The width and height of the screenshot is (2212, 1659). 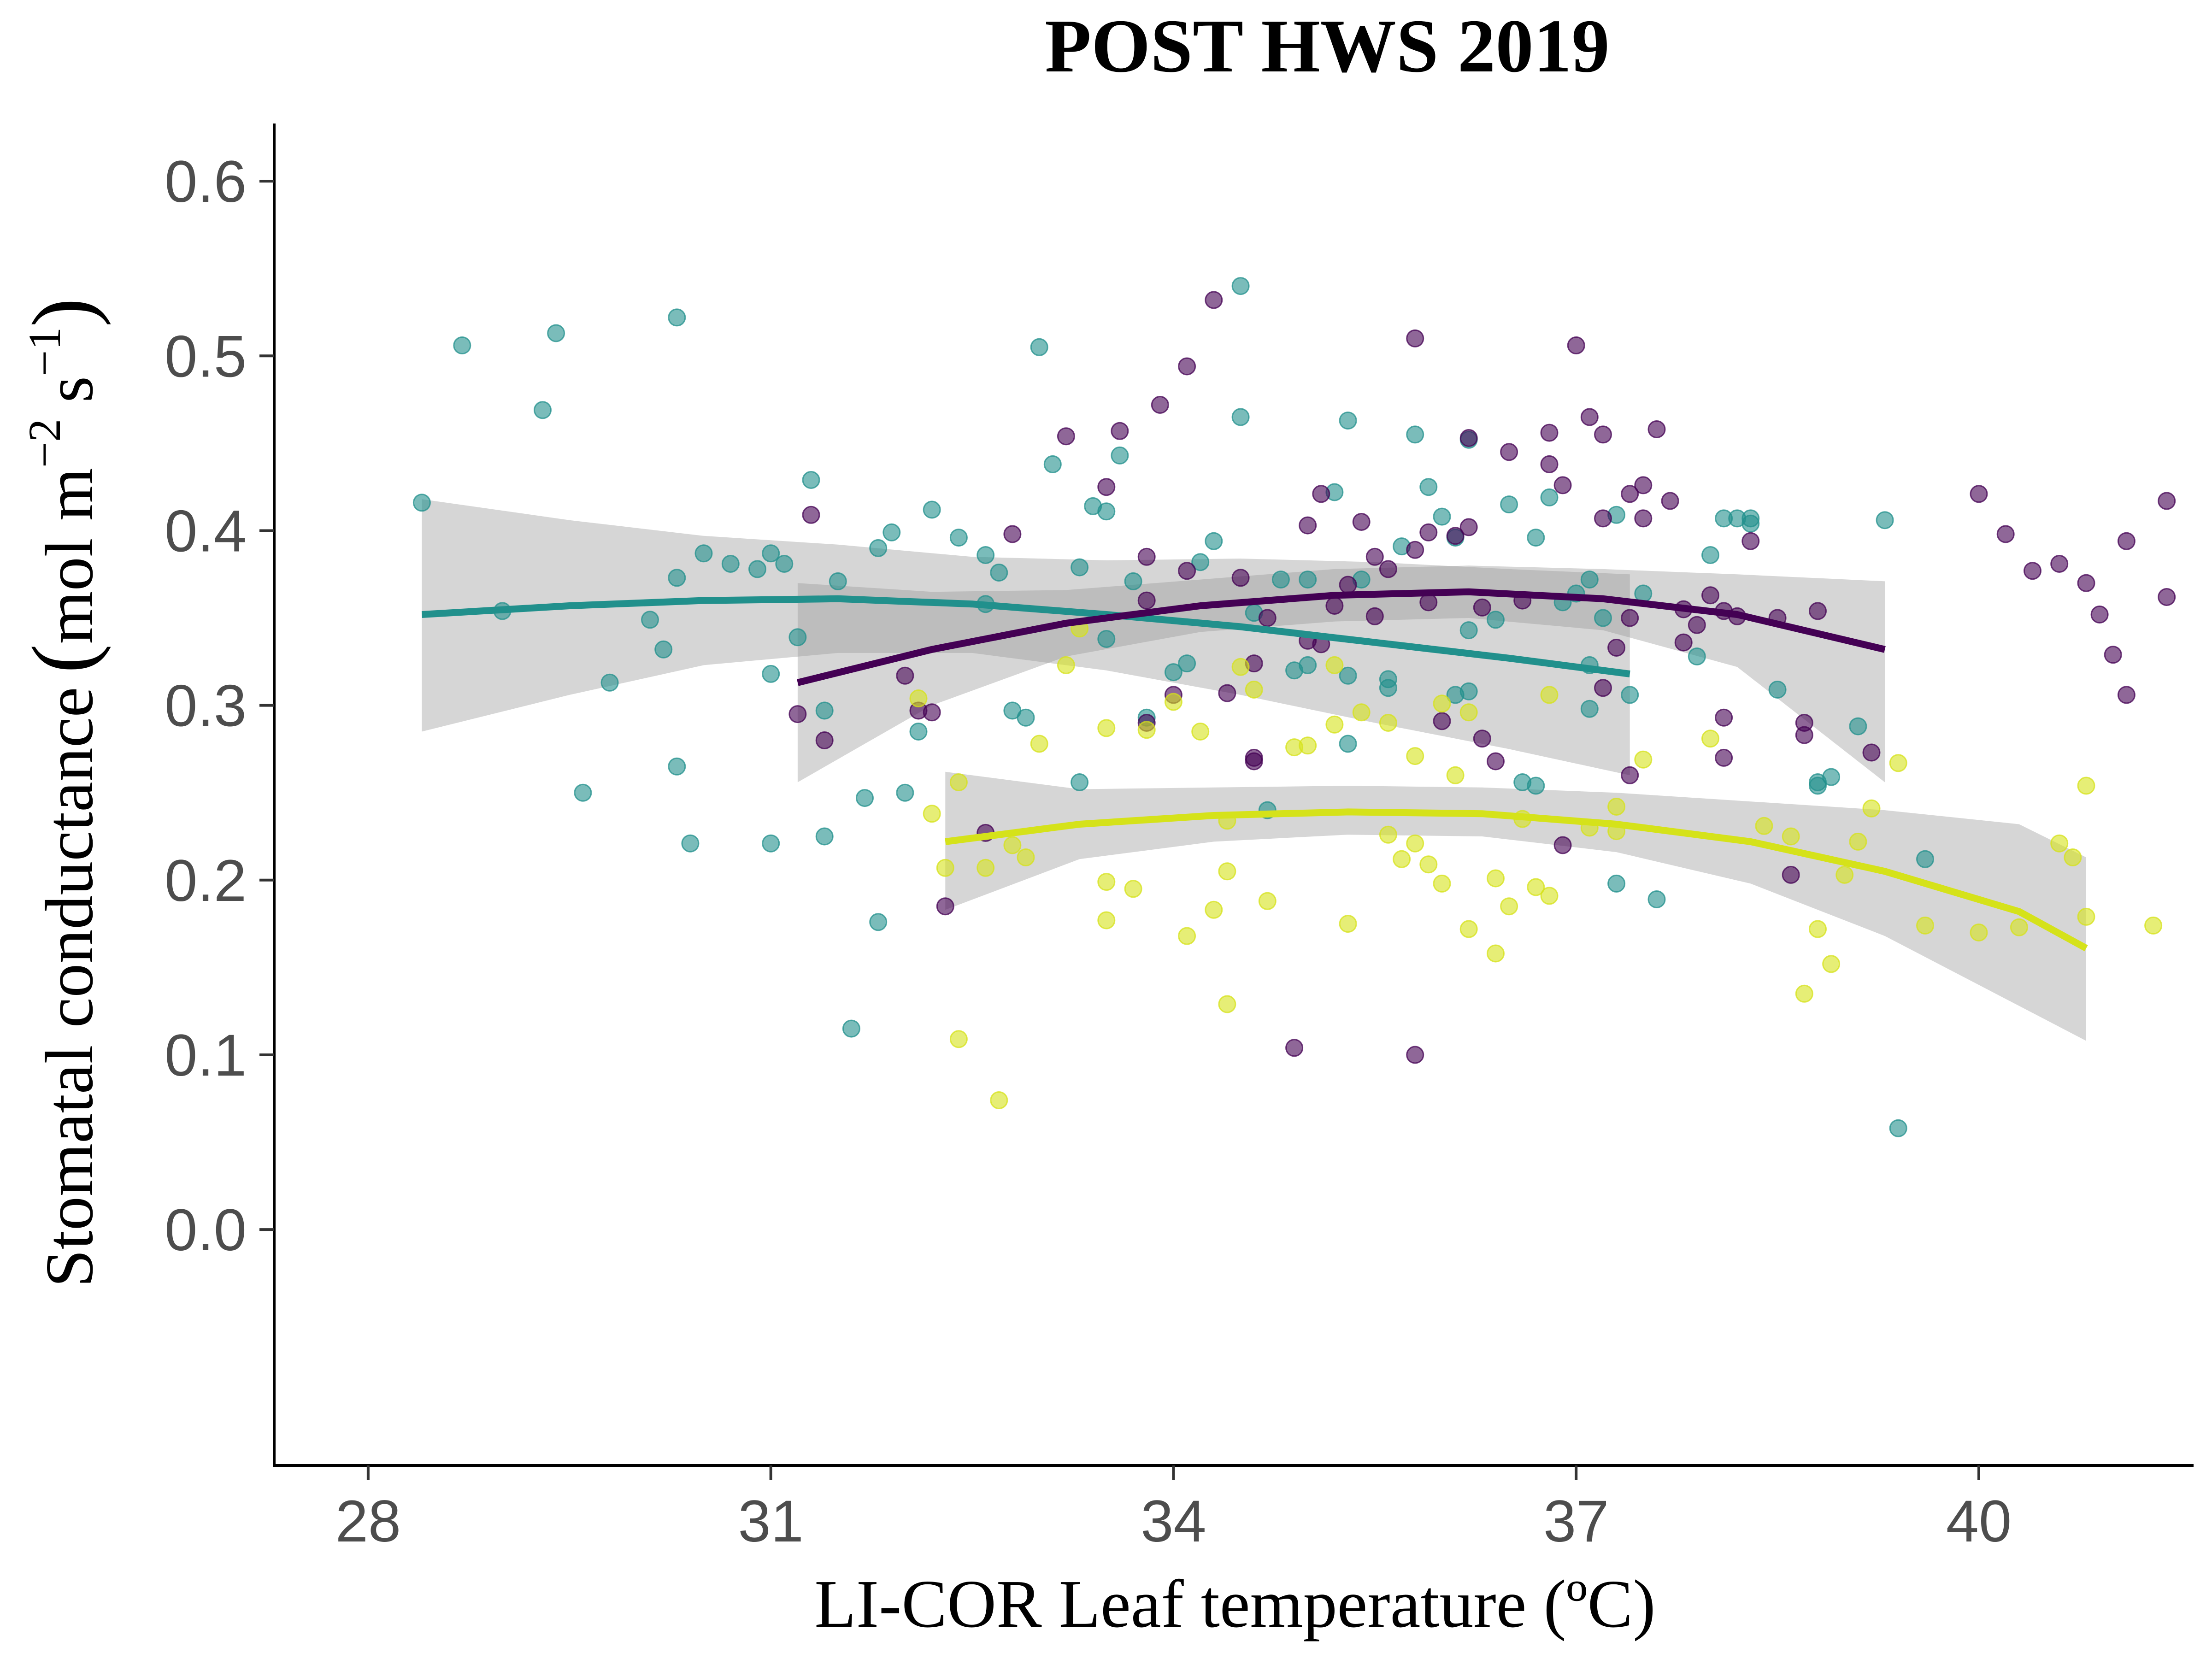 I want to click on x-tick-label-37: 37, so click(x=1576, y=1521).